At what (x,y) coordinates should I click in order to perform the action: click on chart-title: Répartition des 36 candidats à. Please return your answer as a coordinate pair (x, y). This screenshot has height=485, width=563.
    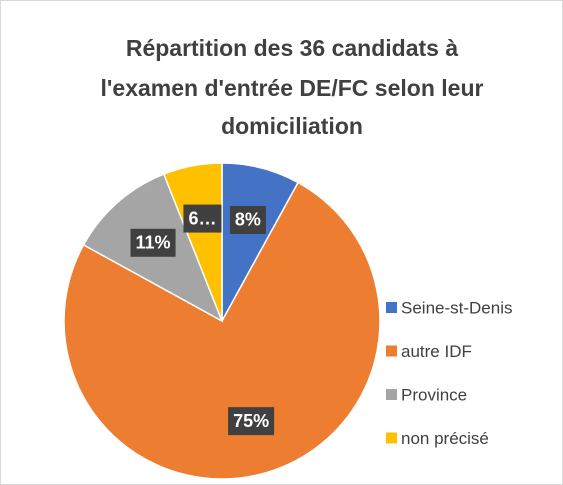
    Looking at the image, I should click on (292, 48).